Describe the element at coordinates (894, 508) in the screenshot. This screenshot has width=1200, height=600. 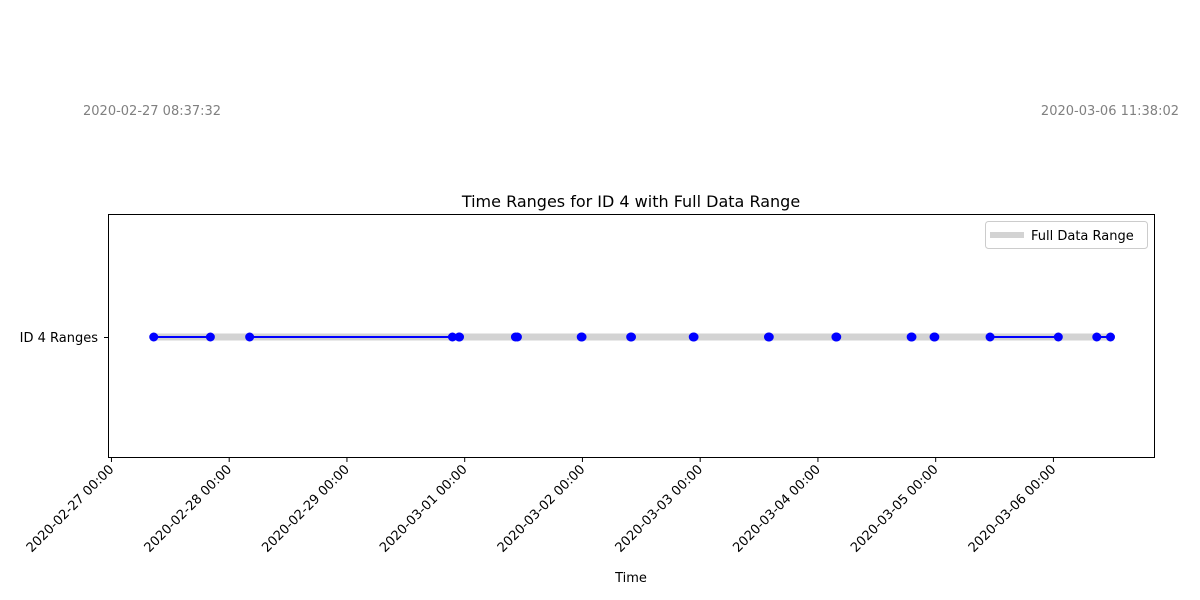
I see `x-tick-label: 2020-03-05 00:00` at that location.